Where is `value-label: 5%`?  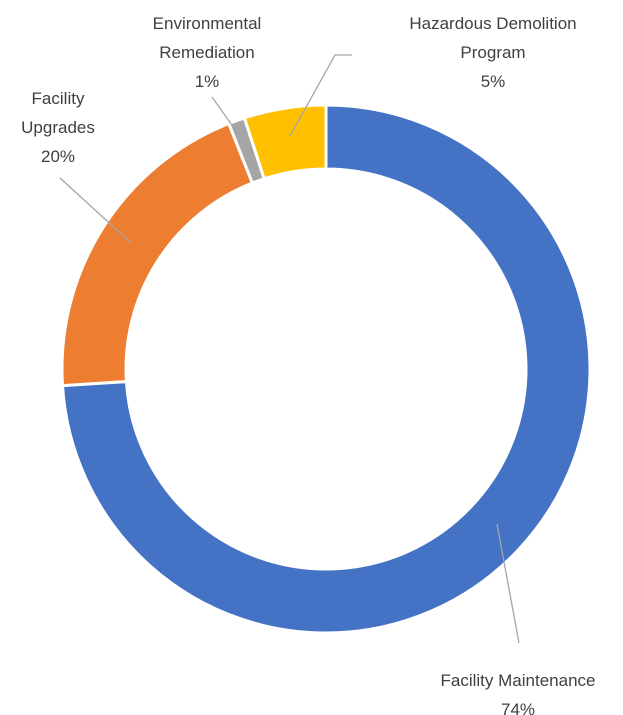
value-label: 5% is located at coordinates (493, 81).